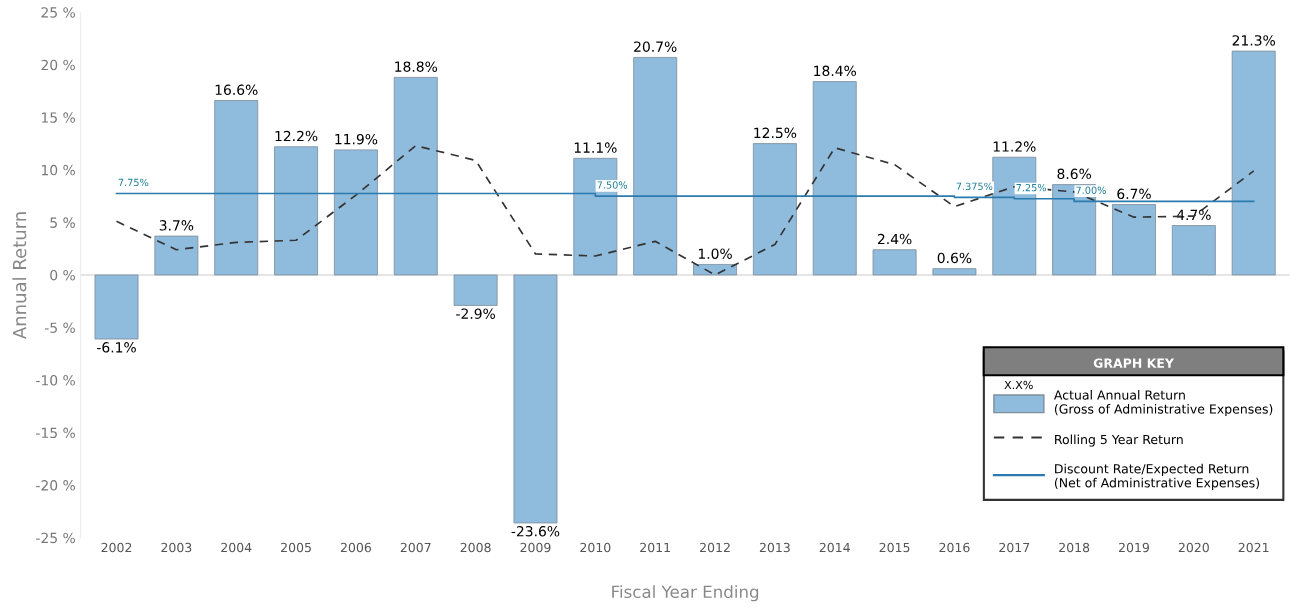 The height and width of the screenshot is (611, 1300). What do you see at coordinates (58, 12) in the screenshot?
I see `y-tick-label: 25 %` at bounding box center [58, 12].